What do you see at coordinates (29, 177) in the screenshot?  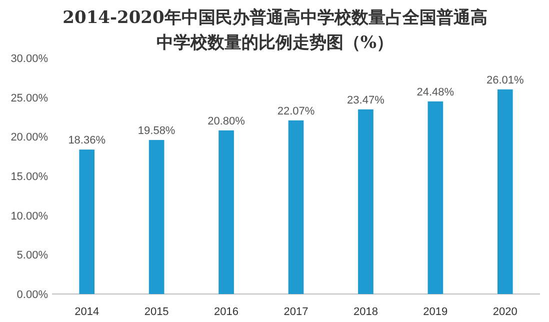 I see `y-tick-label: 15.00%` at bounding box center [29, 177].